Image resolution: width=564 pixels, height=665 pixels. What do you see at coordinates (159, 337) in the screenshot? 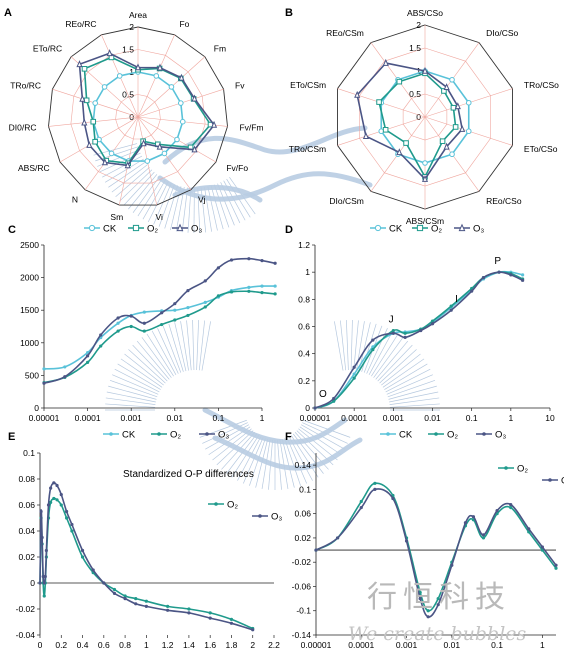
I see `chart-c-series-o2` at bounding box center [159, 337].